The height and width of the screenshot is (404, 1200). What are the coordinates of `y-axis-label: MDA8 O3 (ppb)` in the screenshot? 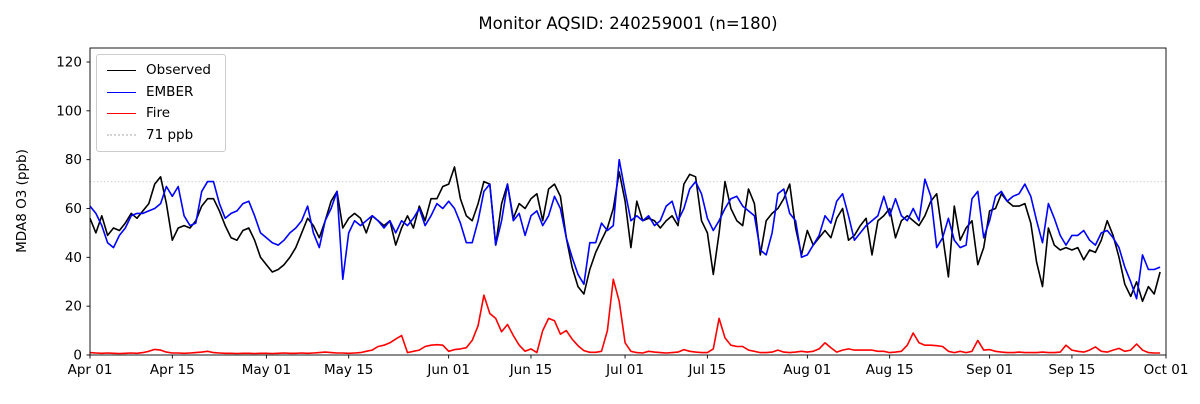 It's located at (22, 201).